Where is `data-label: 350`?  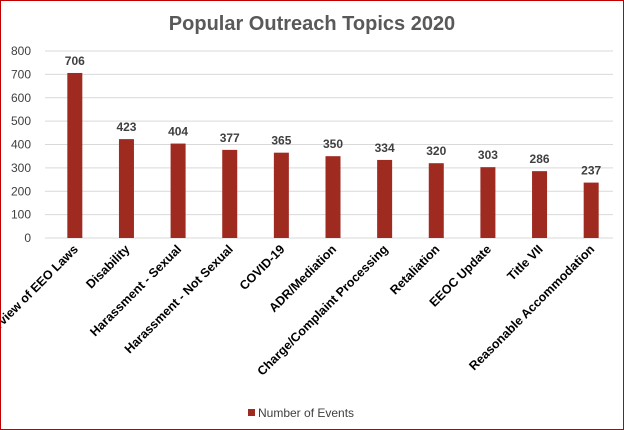 data-label: 350 is located at coordinates (333, 144).